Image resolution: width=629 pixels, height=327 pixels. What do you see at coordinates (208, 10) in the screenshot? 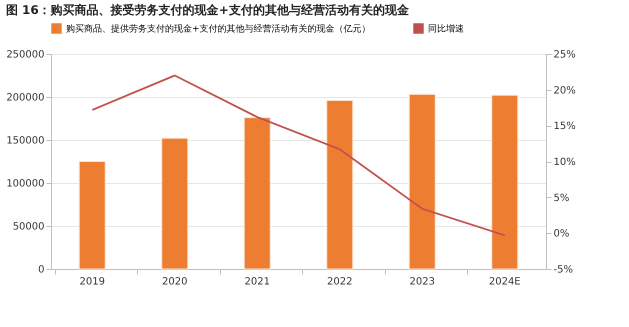
I see `chart-title: 图 16：购买商品、接受劳务支付的现金+支付的其他与经营活动有关的现金` at bounding box center [208, 10].